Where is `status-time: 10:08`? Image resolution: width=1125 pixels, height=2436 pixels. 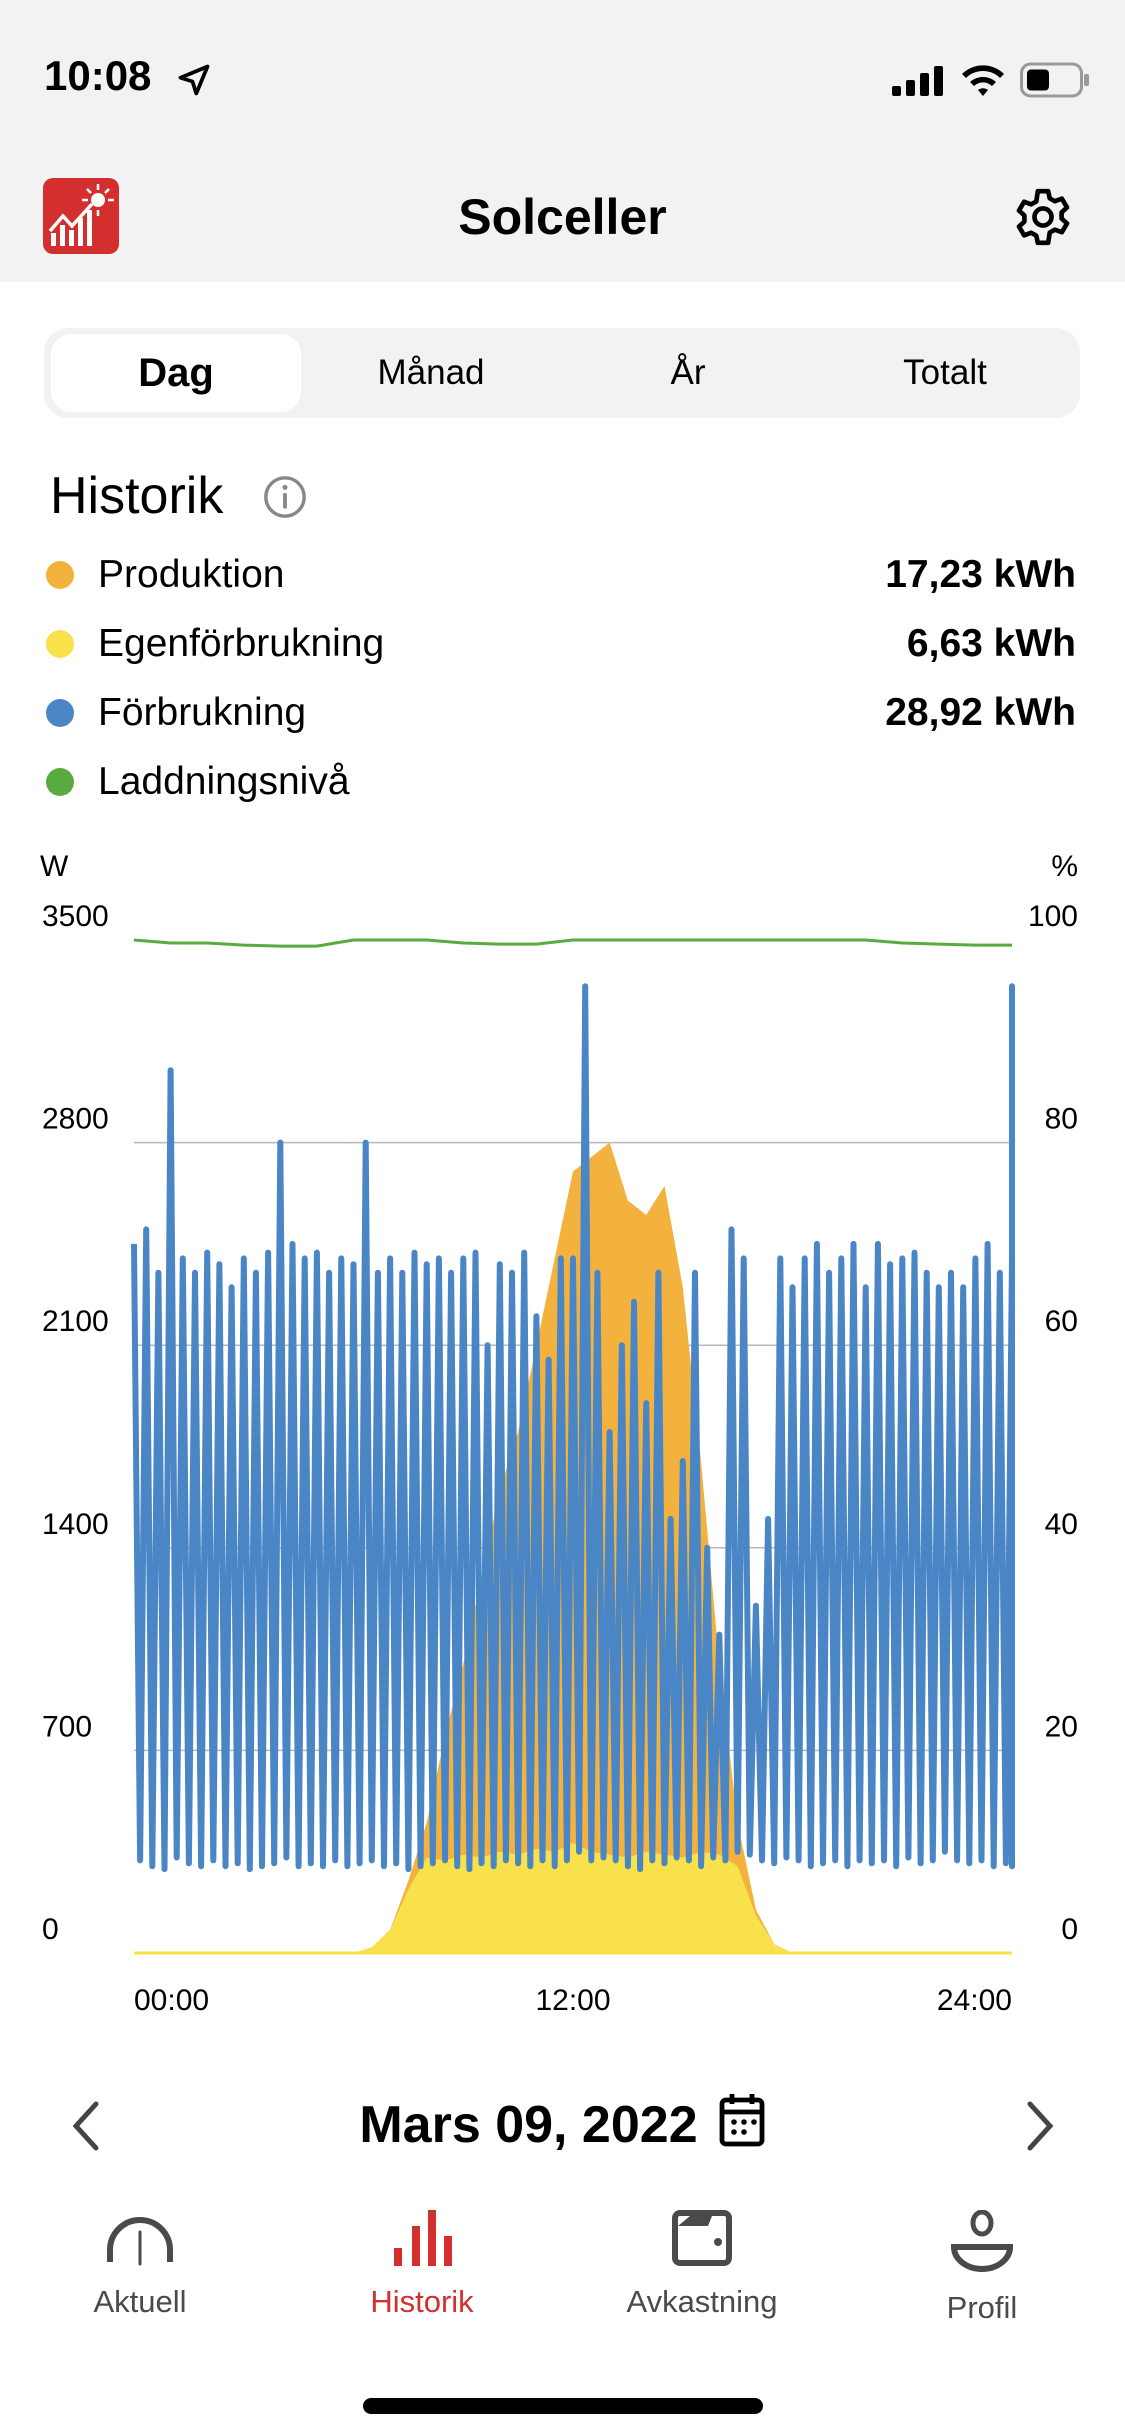
status-time: 10:08 is located at coordinates (98, 75).